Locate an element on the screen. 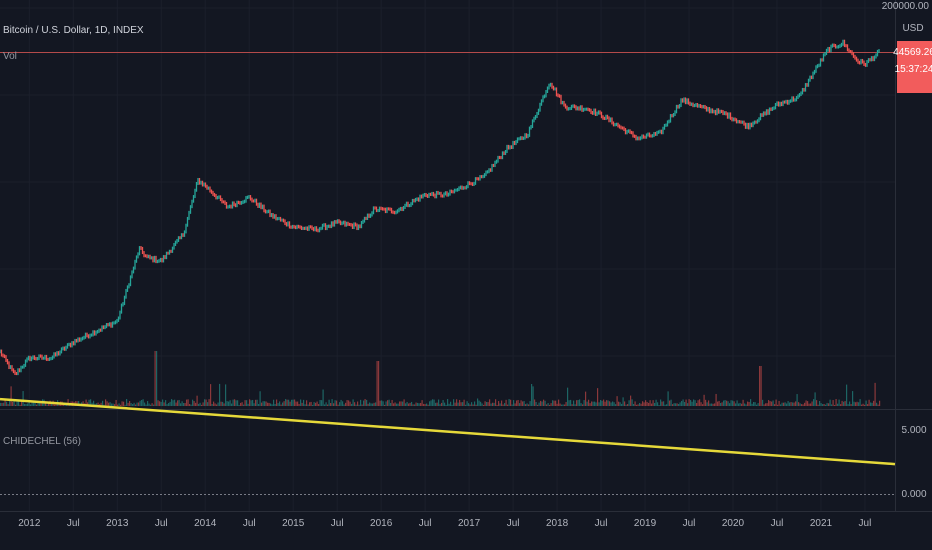 Image resolution: width=932 pixels, height=550 pixels. symbol-title: Bitcoin / U.S. Dollar, 1D, INDEX is located at coordinates (73, 30).